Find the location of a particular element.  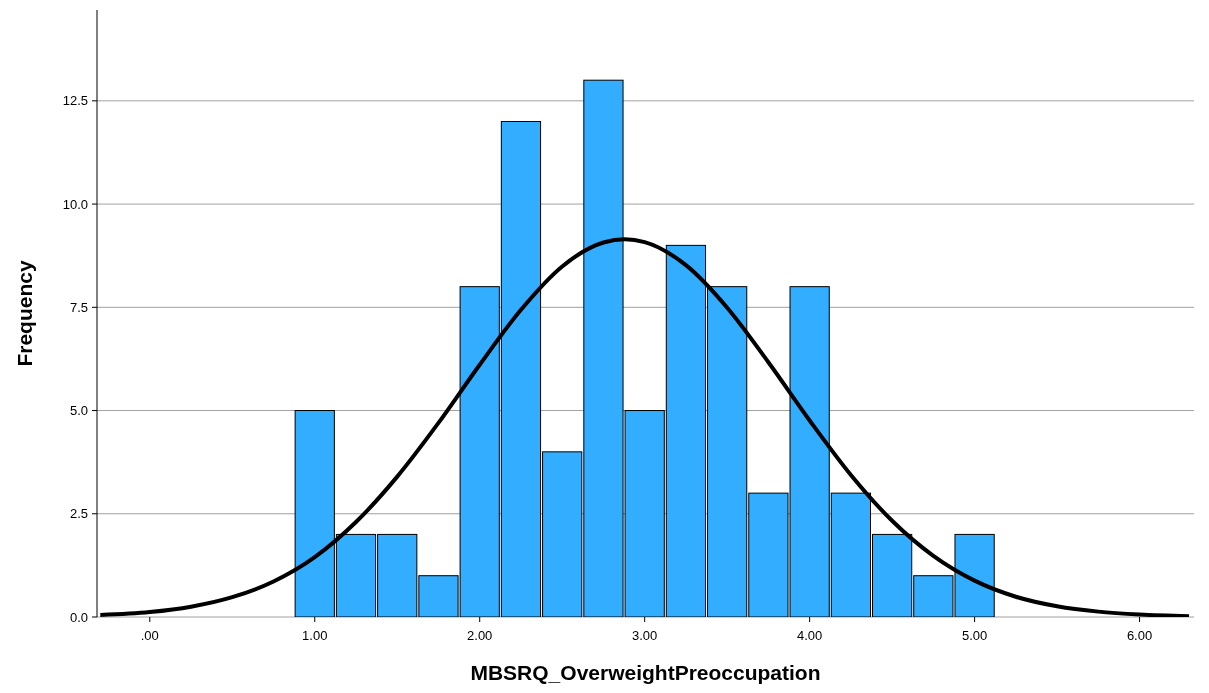

y-tick-label: 7.5 is located at coordinates (78, 307).